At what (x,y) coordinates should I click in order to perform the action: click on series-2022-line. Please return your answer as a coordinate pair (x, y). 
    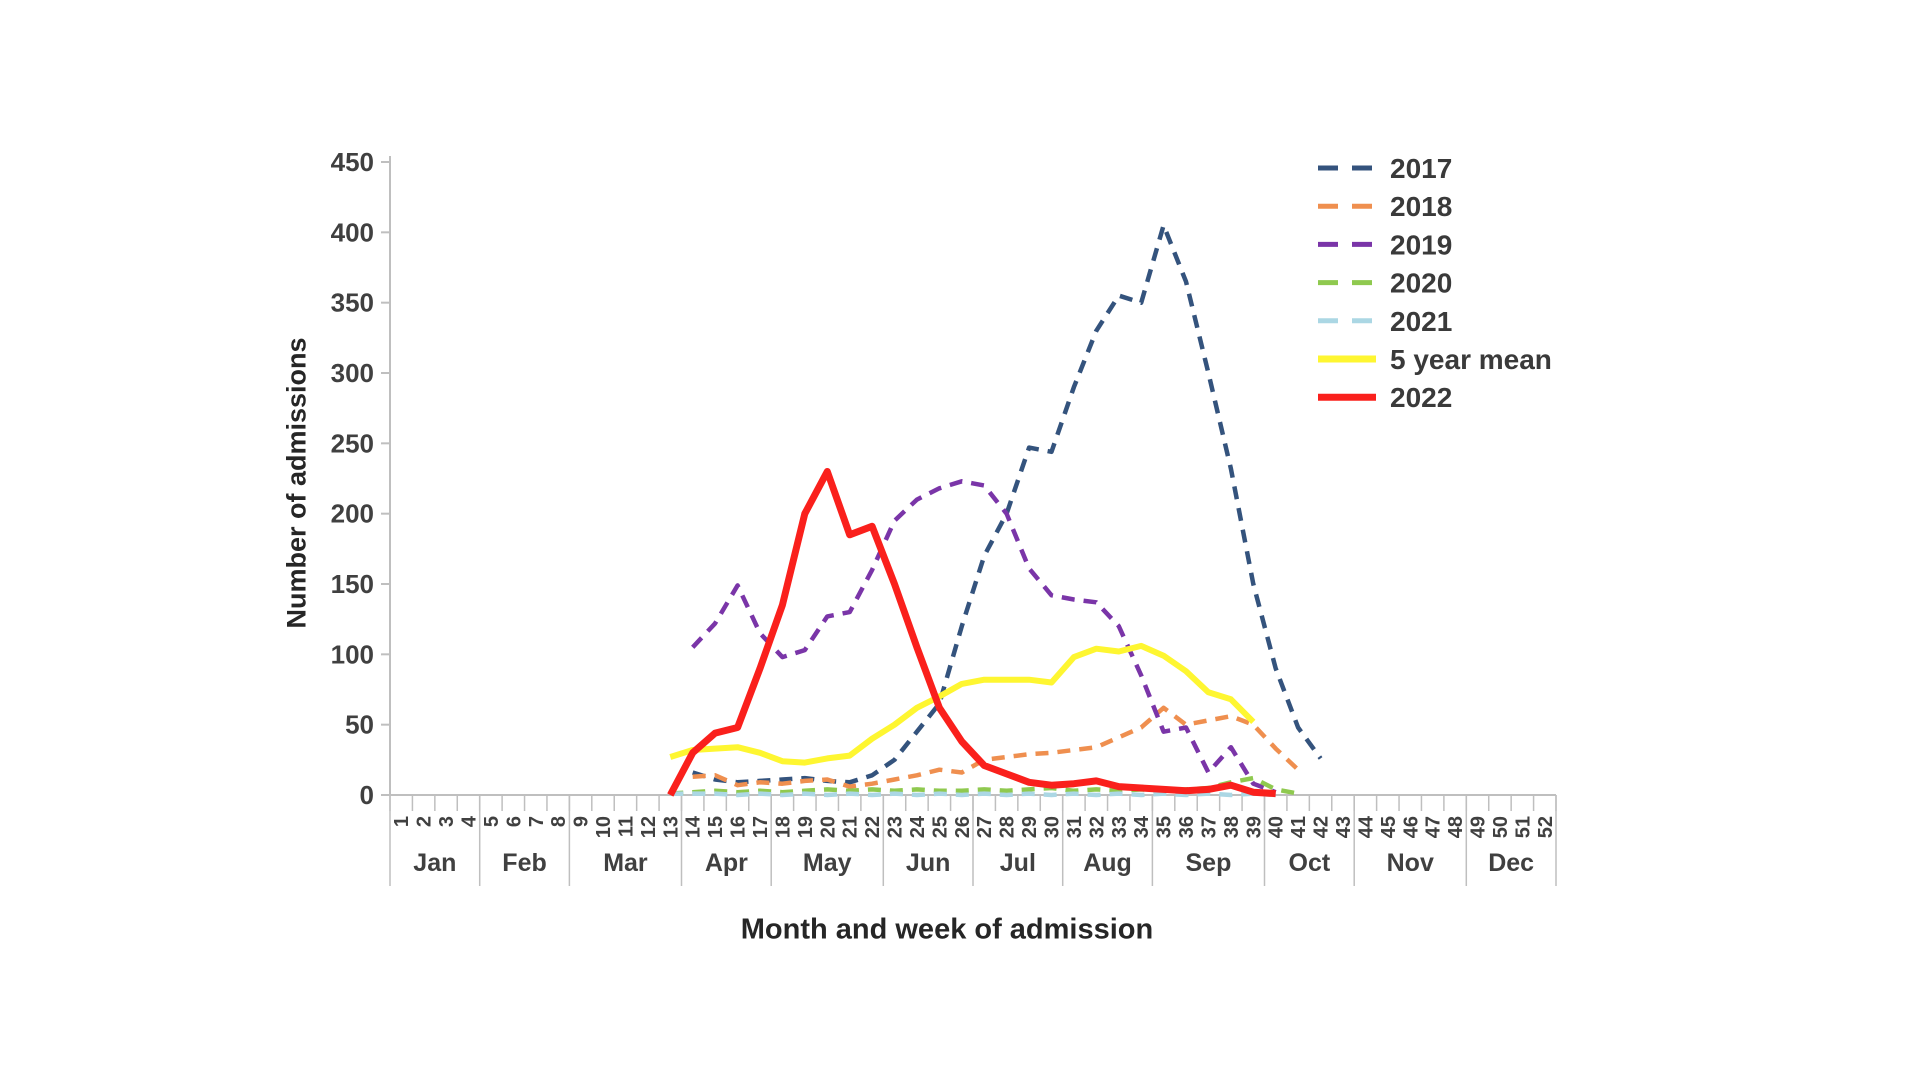
    Looking at the image, I should click on (971, 633).